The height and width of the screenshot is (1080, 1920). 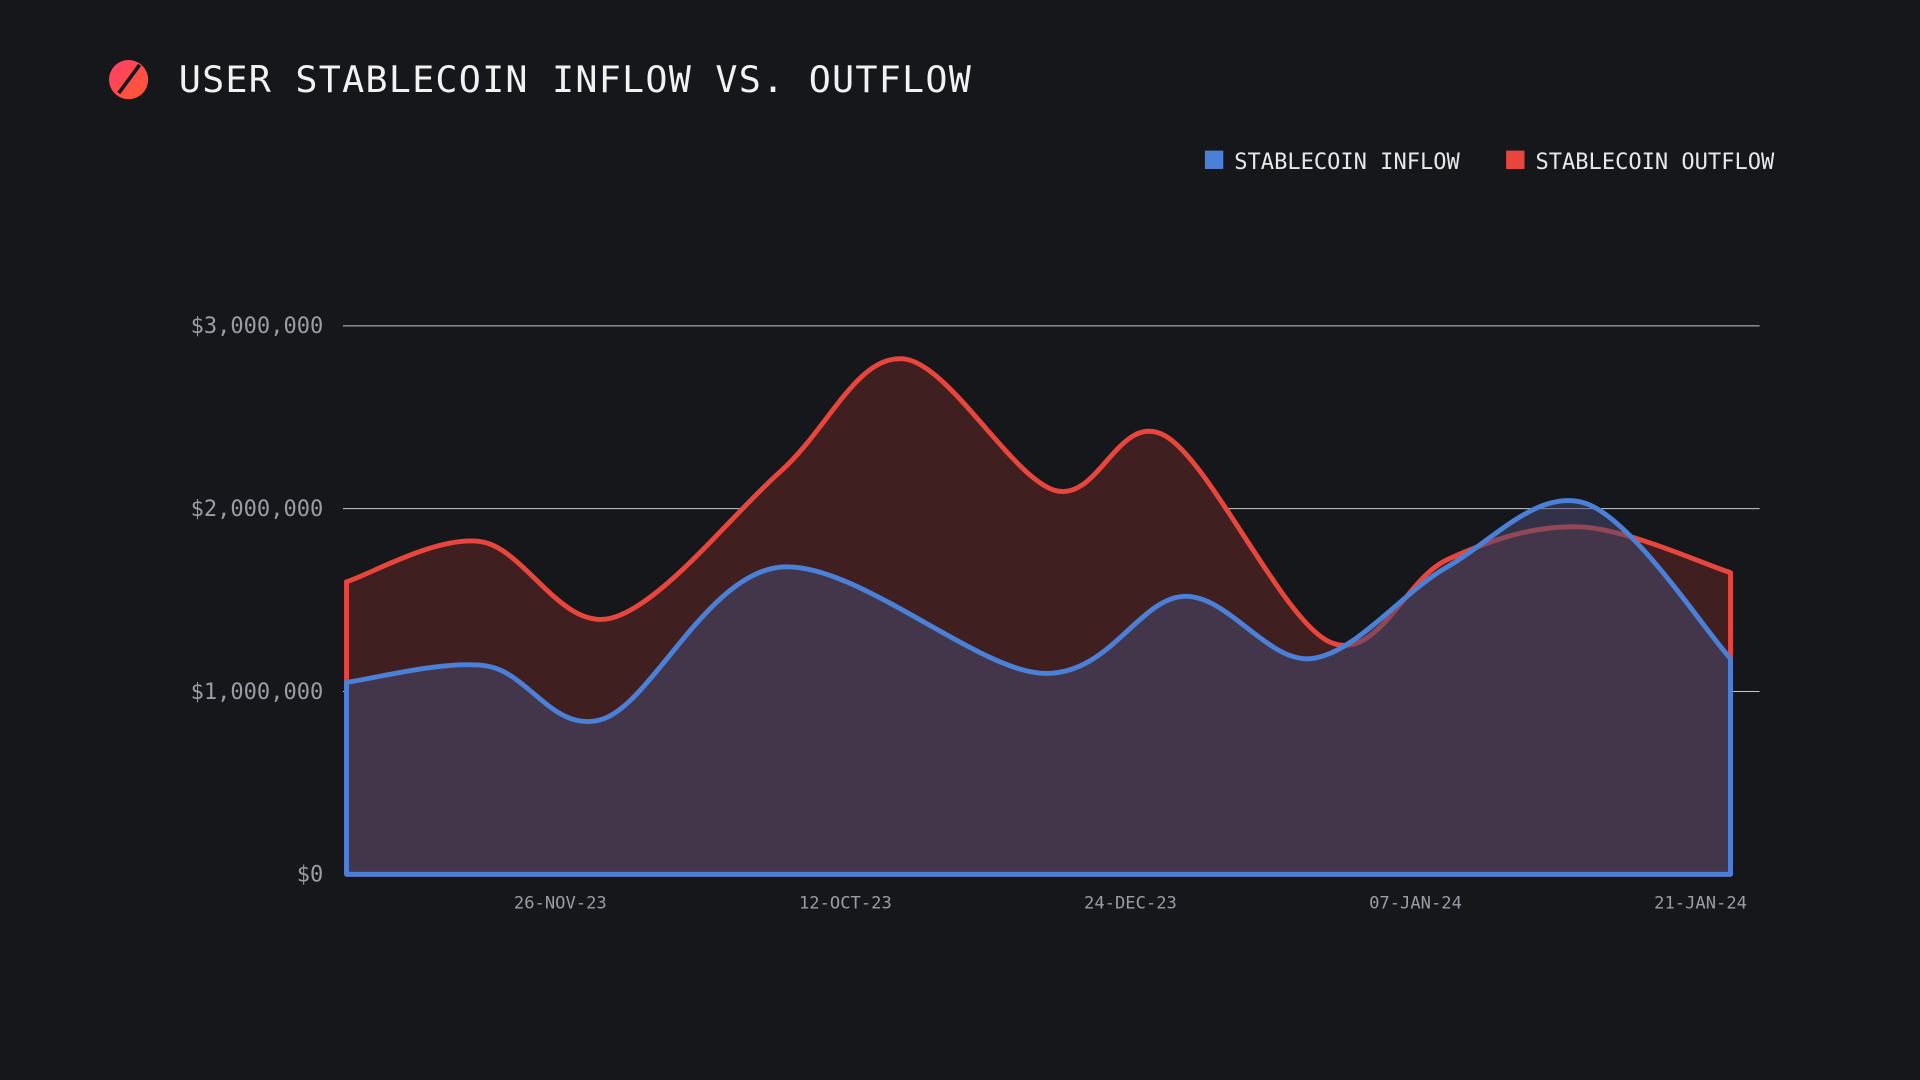 What do you see at coordinates (1489, 162) in the screenshot?
I see `legend: STABLECOIN INFLOW STABLECOIN OUTFLOW` at bounding box center [1489, 162].